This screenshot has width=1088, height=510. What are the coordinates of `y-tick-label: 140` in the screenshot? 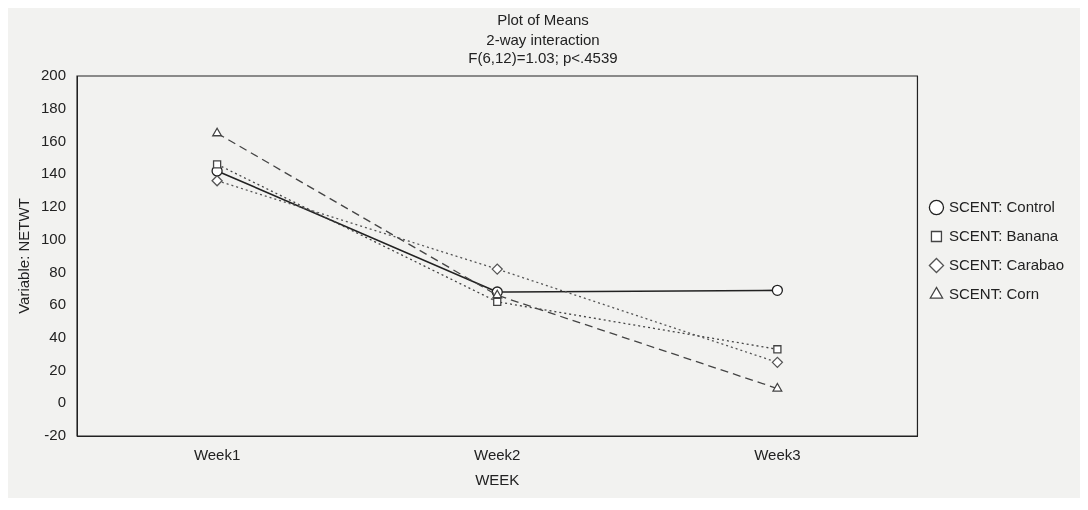 It's located at (54, 173).